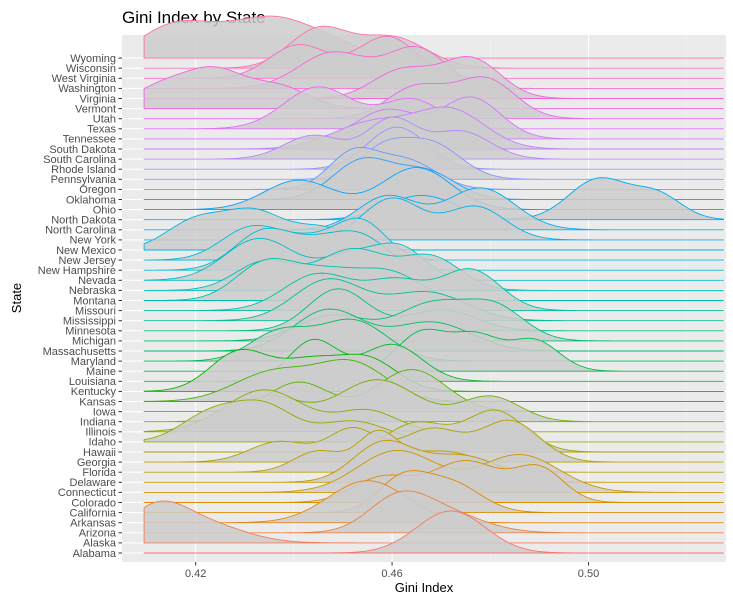  What do you see at coordinates (88, 261) in the screenshot?
I see `y-tick-label: New Jersey` at bounding box center [88, 261].